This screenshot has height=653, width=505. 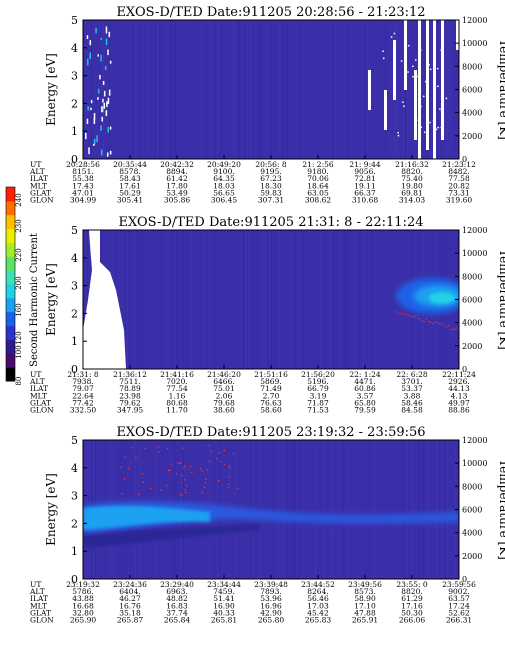 What do you see at coordinates (83, 185) in the screenshot?
I see `ephemeris-cell: 17.43` at bounding box center [83, 185].